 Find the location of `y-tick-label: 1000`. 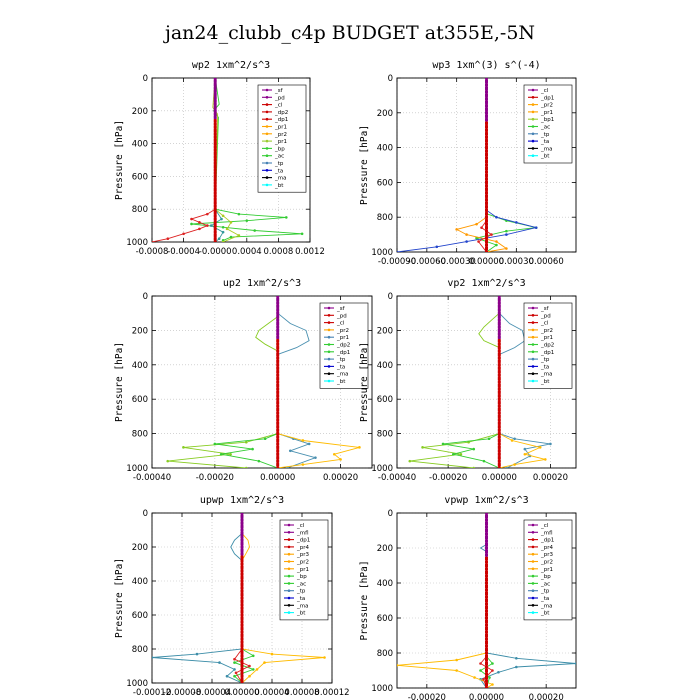

y-tick-label: 1000 is located at coordinates (382, 253).